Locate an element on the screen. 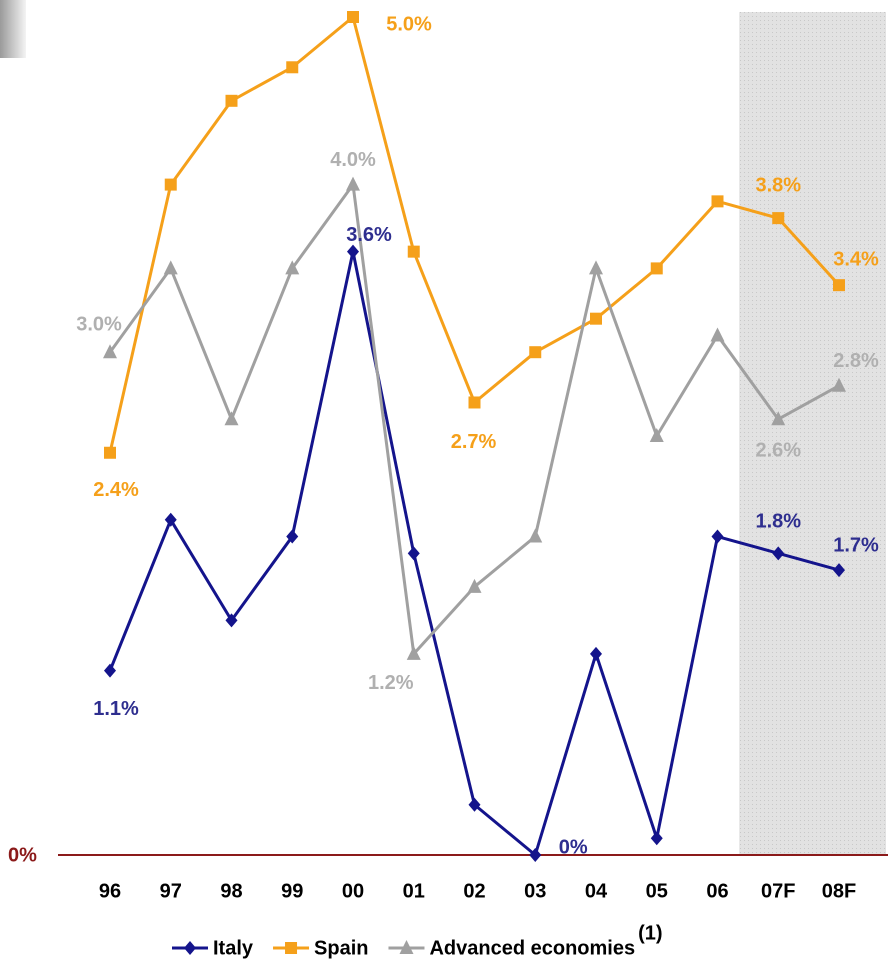  x-tick-label: 00 is located at coordinates (353, 891).